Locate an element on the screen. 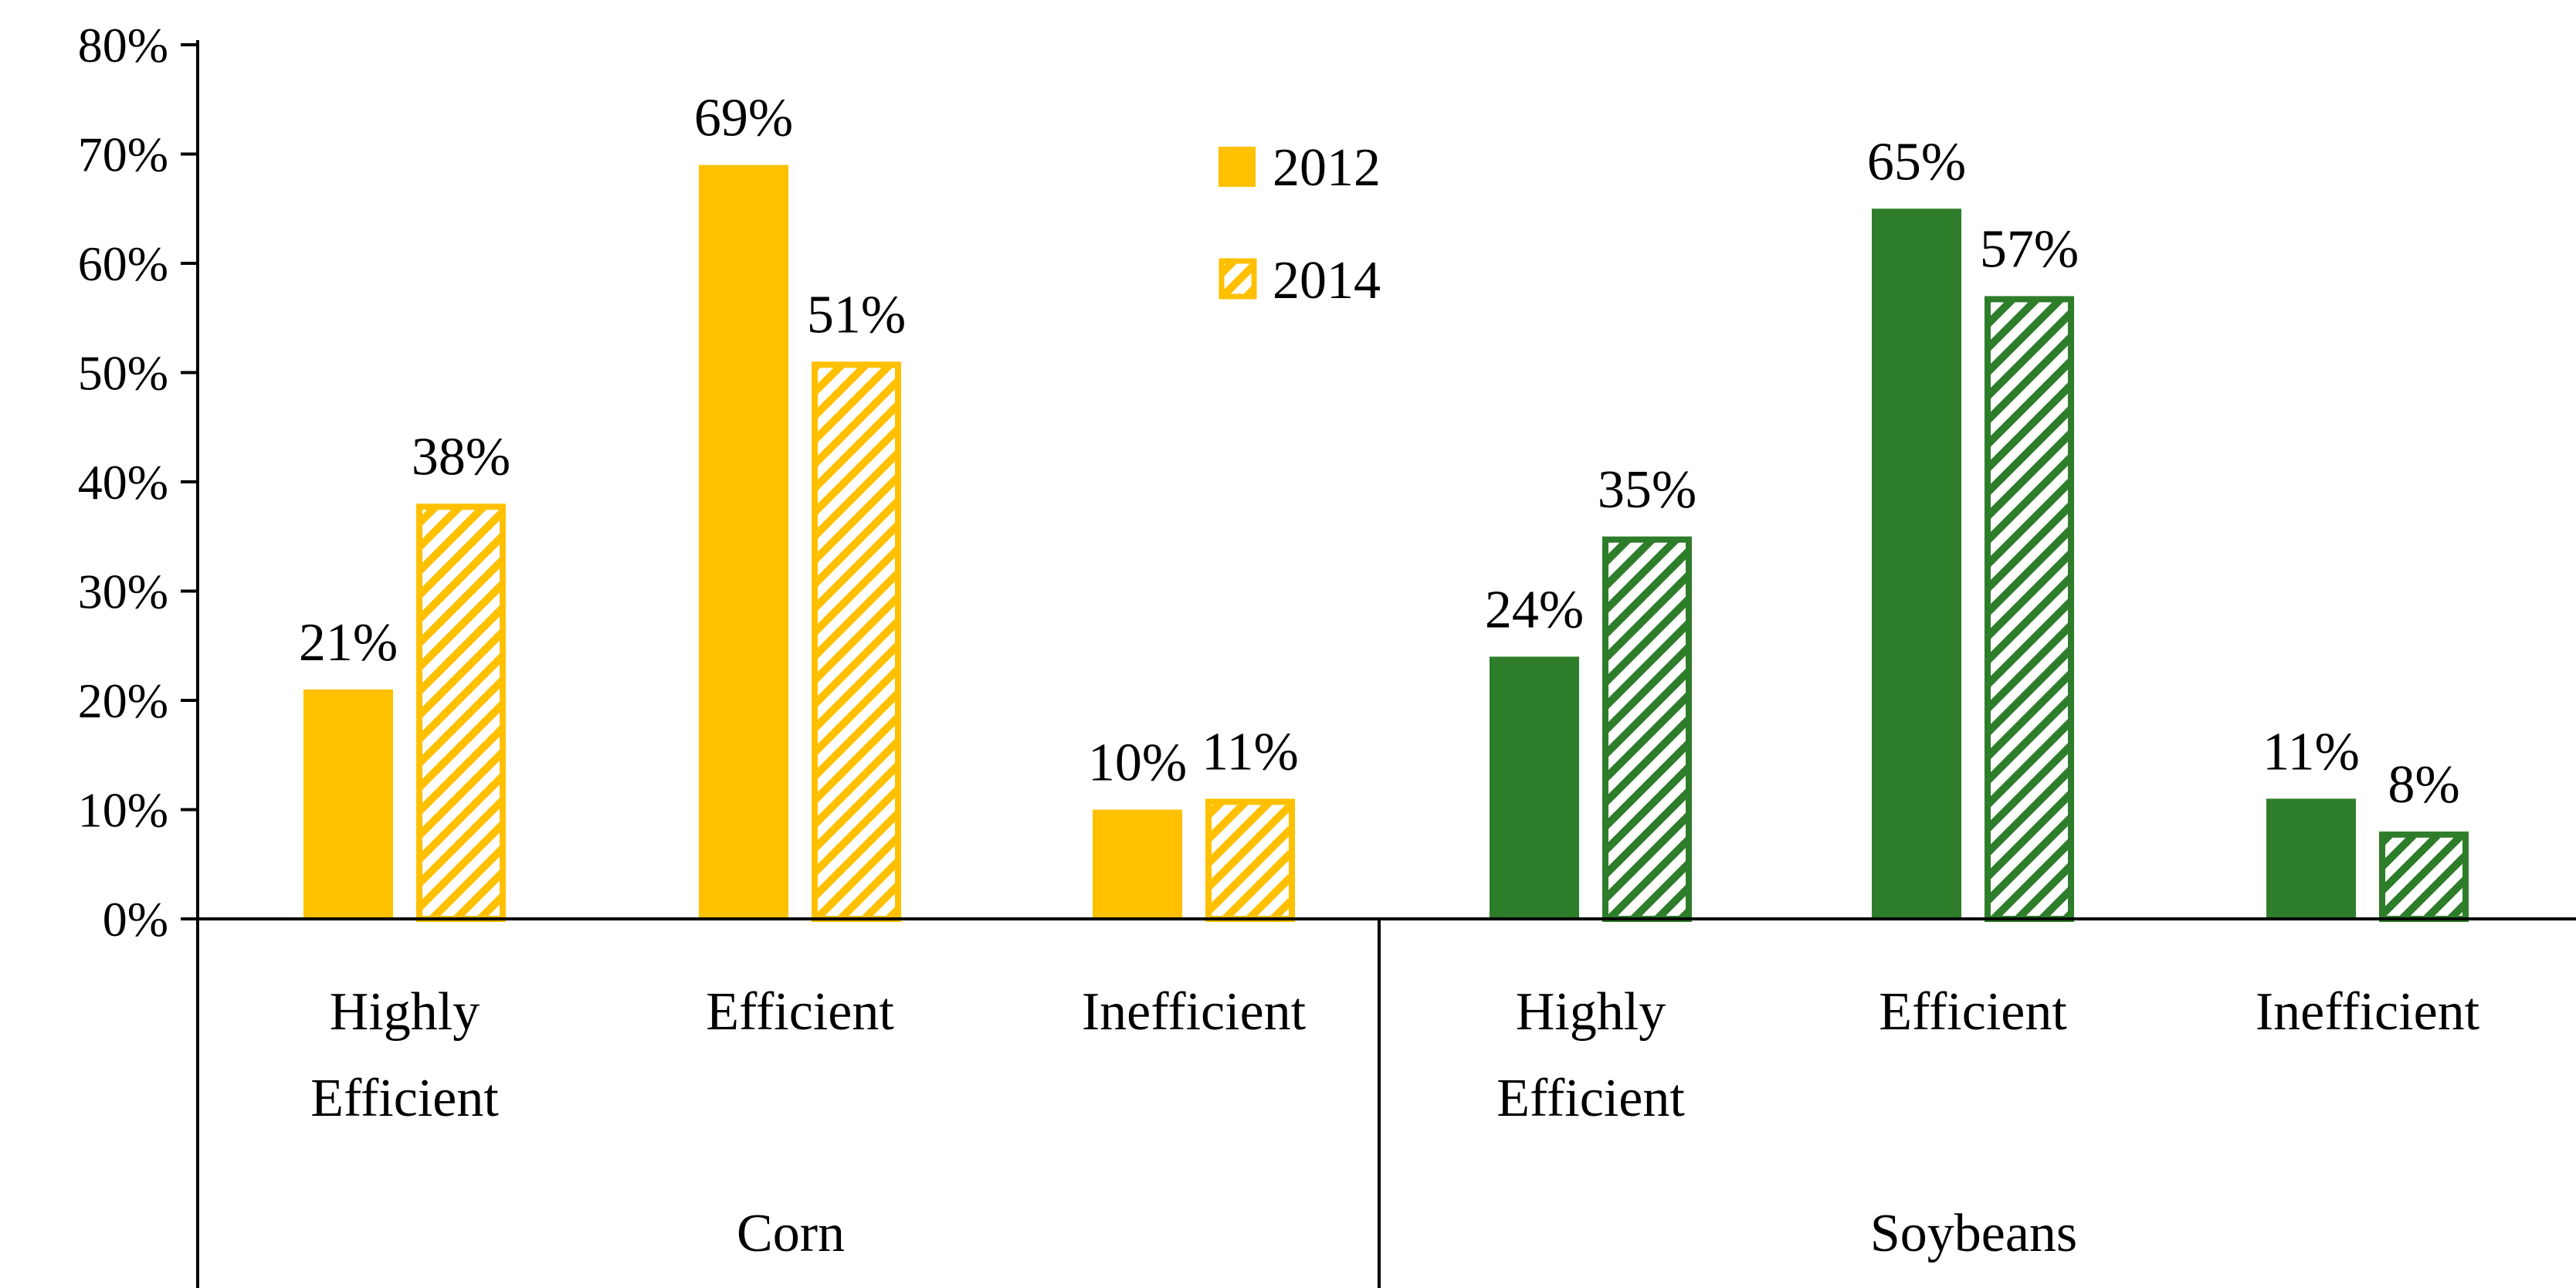 This screenshot has width=2576, height=1288. data-label: 69% is located at coordinates (743, 118).